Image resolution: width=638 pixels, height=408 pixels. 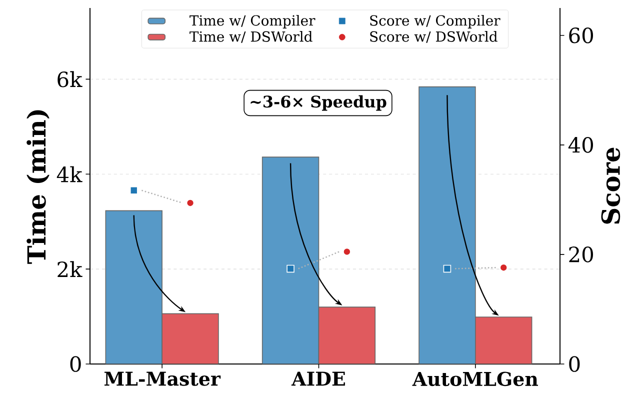 What do you see at coordinates (574, 364) in the screenshot?
I see `y2-tick-label: 0` at bounding box center [574, 364].